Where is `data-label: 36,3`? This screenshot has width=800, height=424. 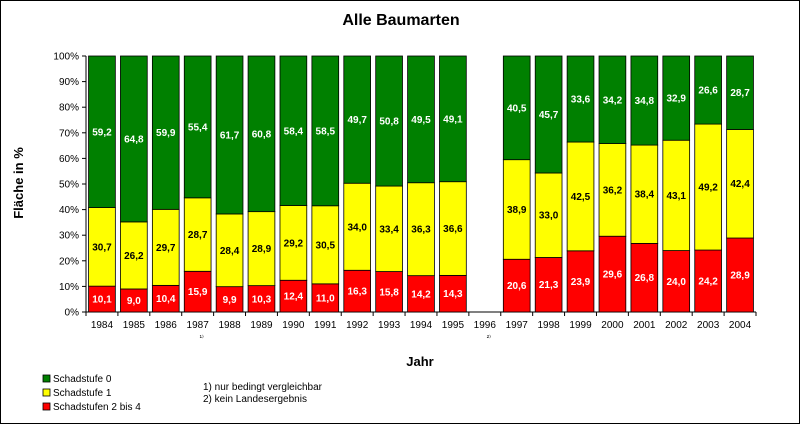 data-label: 36,3 is located at coordinates (421, 230).